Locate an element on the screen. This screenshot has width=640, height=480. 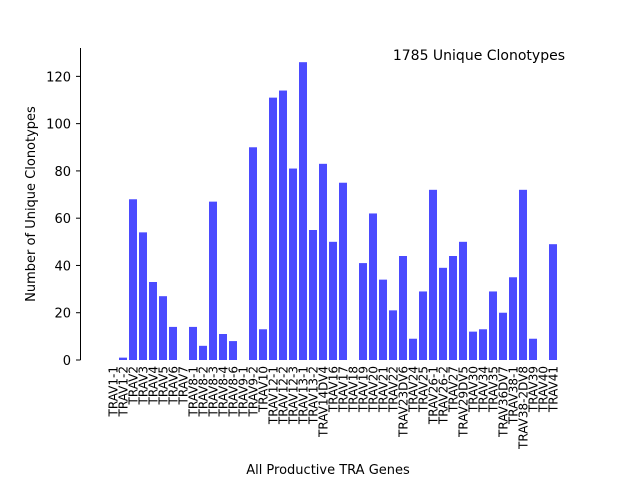
x-tick-label: TRAV10 is located at coordinates (264, 389).